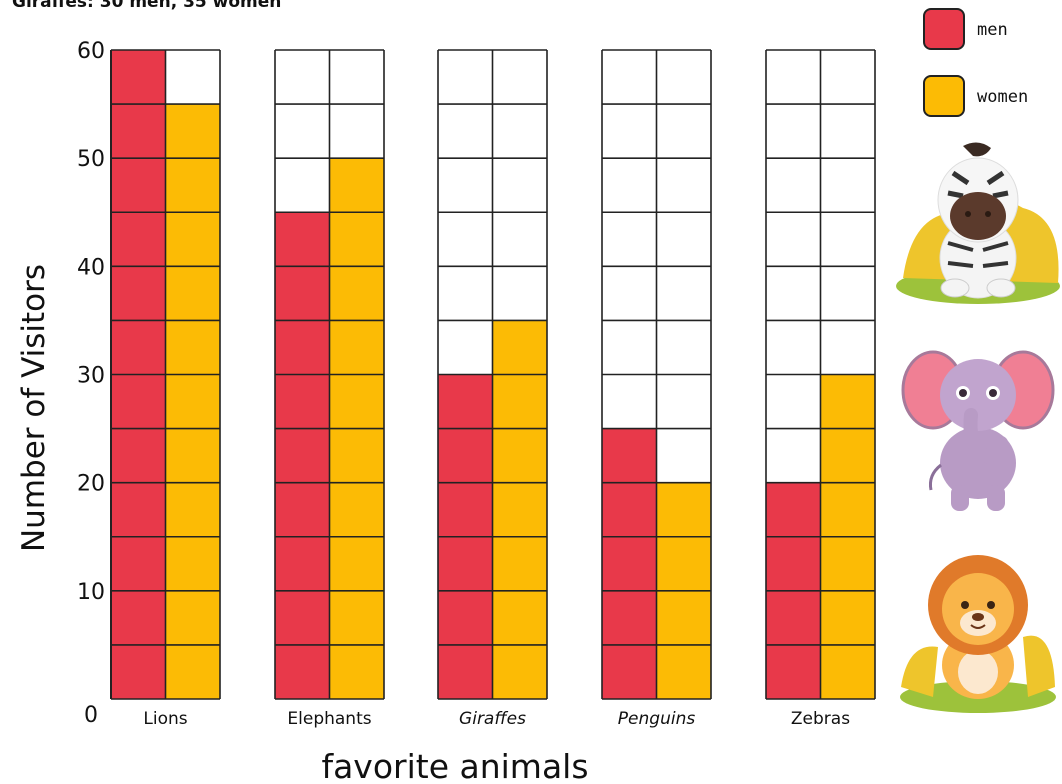 The image size is (1062, 784). What do you see at coordinates (944, 96) in the screenshot?
I see `legend-swatch-women` at bounding box center [944, 96].